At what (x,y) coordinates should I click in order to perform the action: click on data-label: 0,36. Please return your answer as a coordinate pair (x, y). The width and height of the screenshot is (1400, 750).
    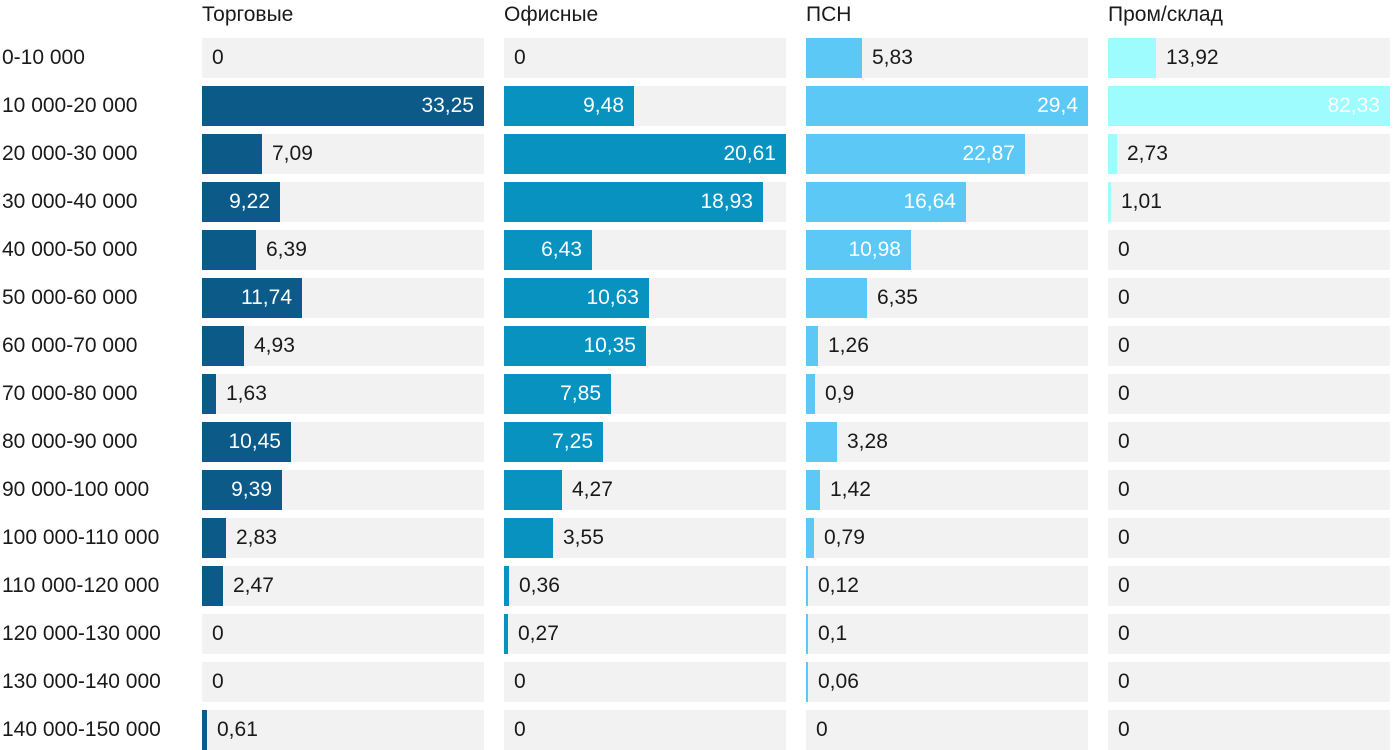
    Looking at the image, I should click on (539, 585).